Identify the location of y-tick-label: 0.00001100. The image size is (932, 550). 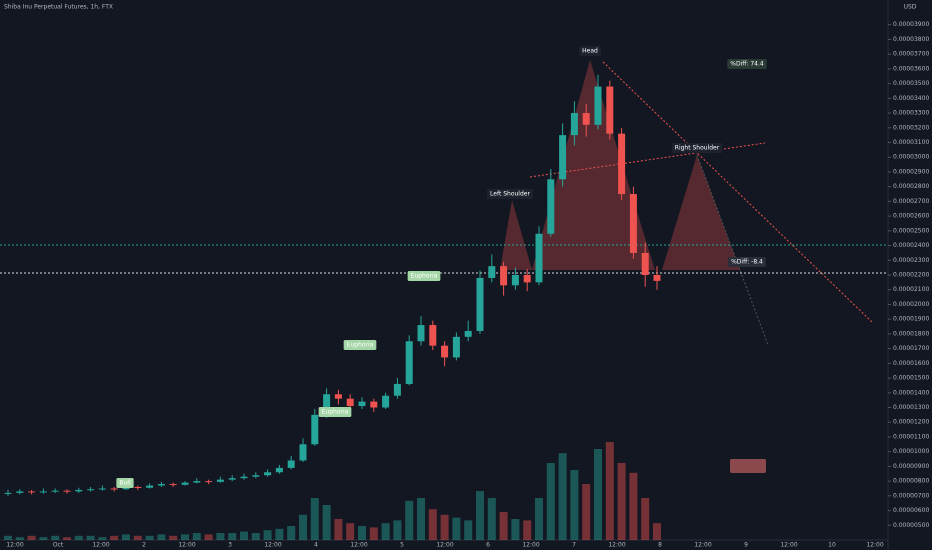
(911, 436).